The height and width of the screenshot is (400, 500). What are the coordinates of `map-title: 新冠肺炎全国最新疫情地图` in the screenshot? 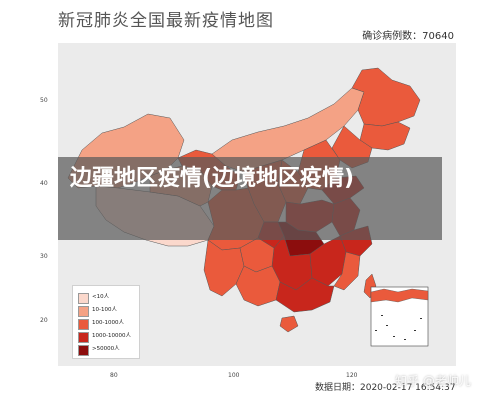 It's located at (166, 21).